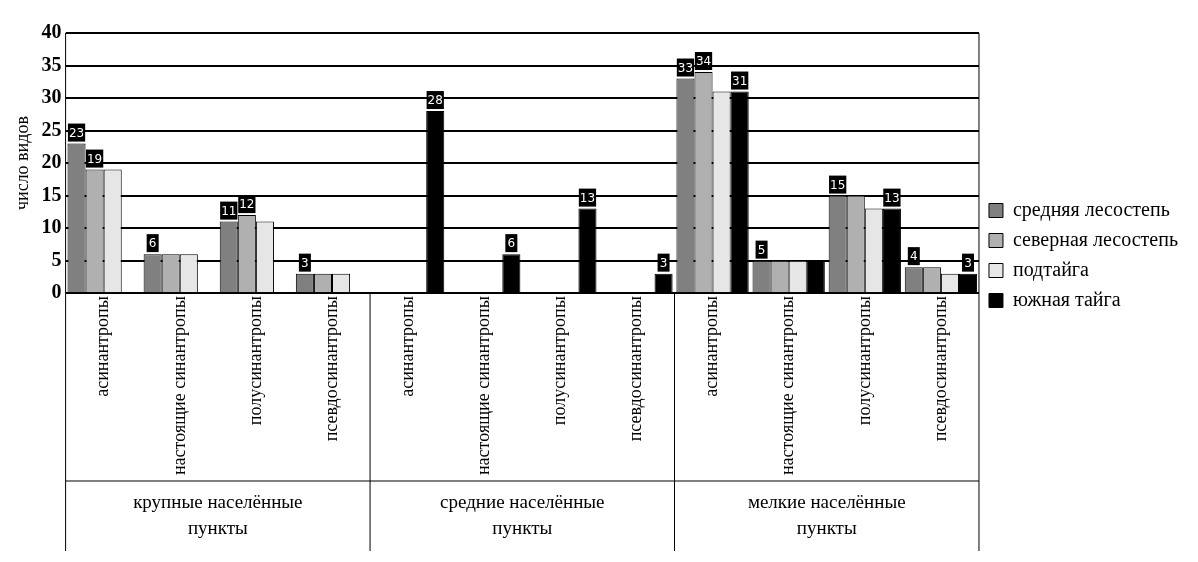 This screenshot has height=562, width=1198. What do you see at coordinates (247, 204) in the screenshot?
I see `data-label: 12` at bounding box center [247, 204].